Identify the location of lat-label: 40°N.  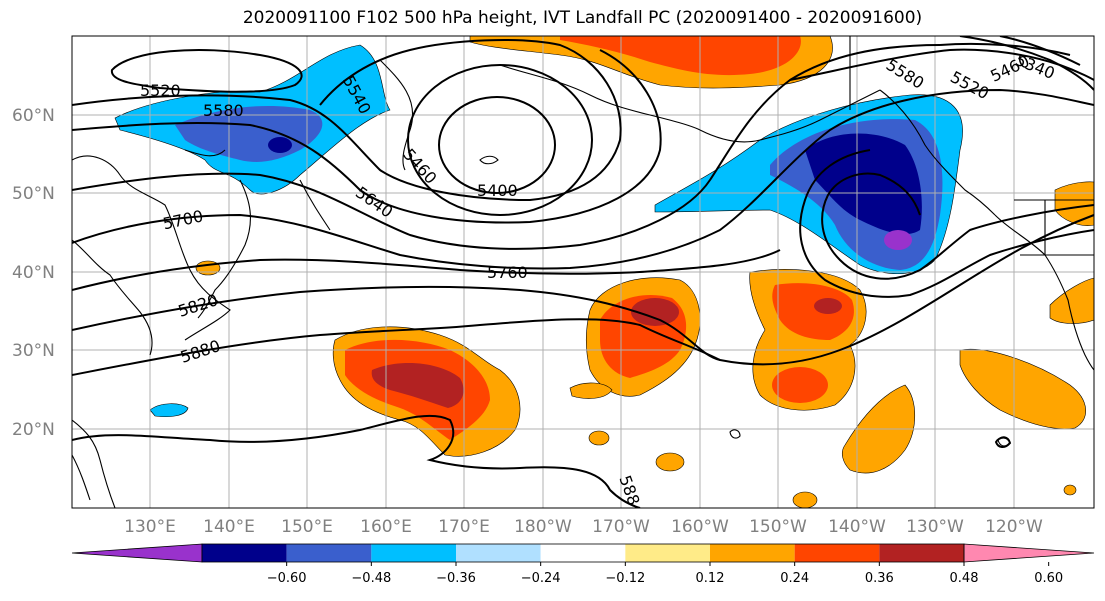
(33, 273).